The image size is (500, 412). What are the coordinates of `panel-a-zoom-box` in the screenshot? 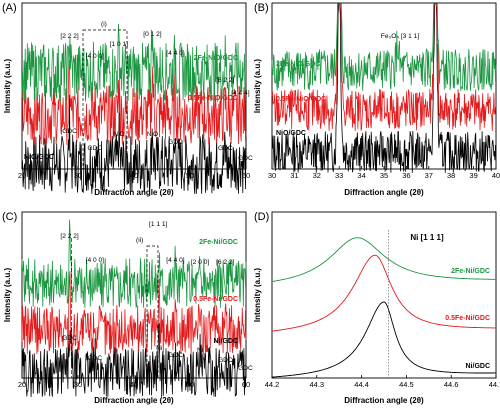 It's located at (105, 99).